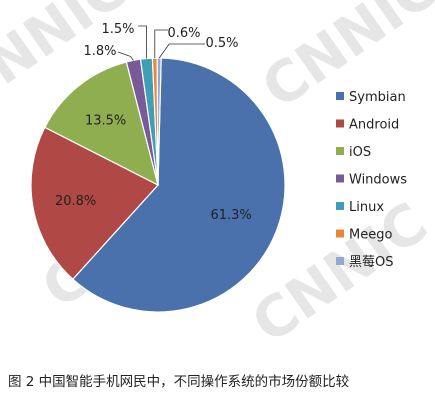 Image resolution: width=435 pixels, height=400 pixels. Describe the element at coordinates (230, 215) in the screenshot. I see `data-label-symbian: 61.3%` at that location.